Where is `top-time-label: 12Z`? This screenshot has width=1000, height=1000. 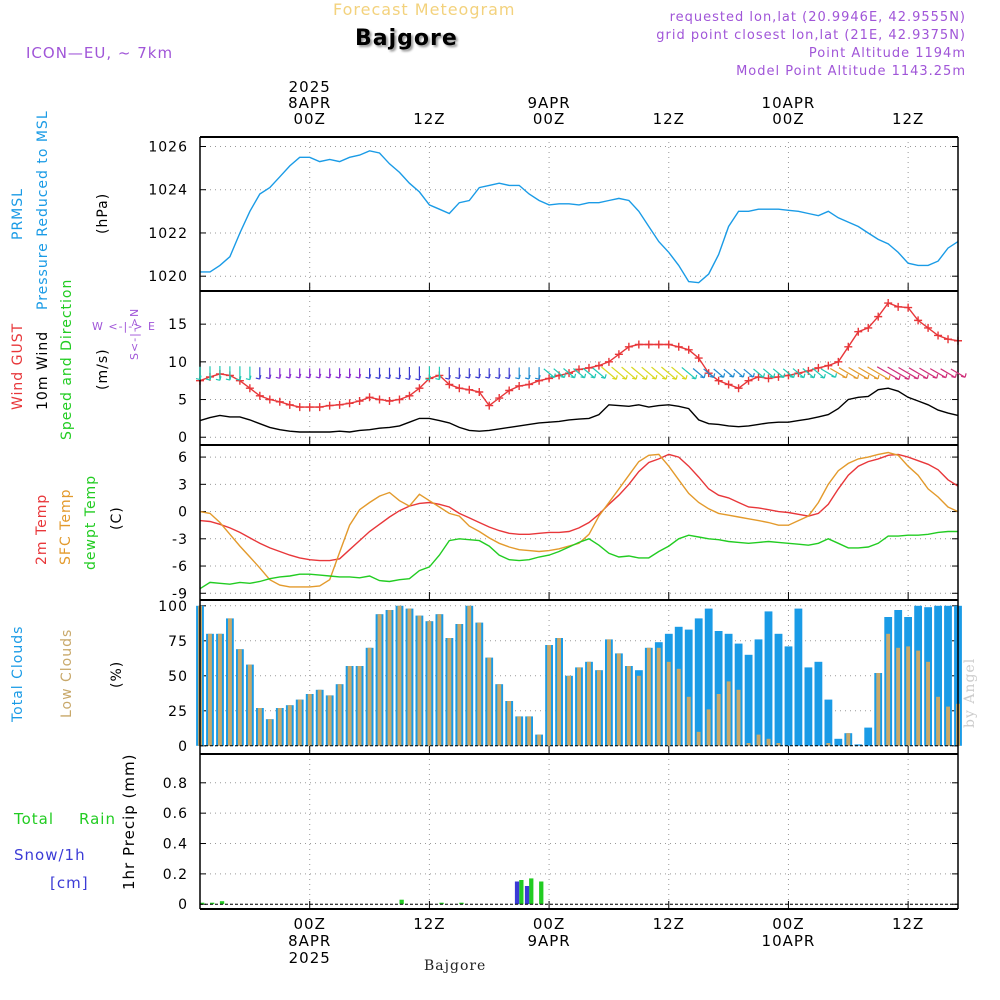
top-time-label: 12Z is located at coordinates (429, 119).